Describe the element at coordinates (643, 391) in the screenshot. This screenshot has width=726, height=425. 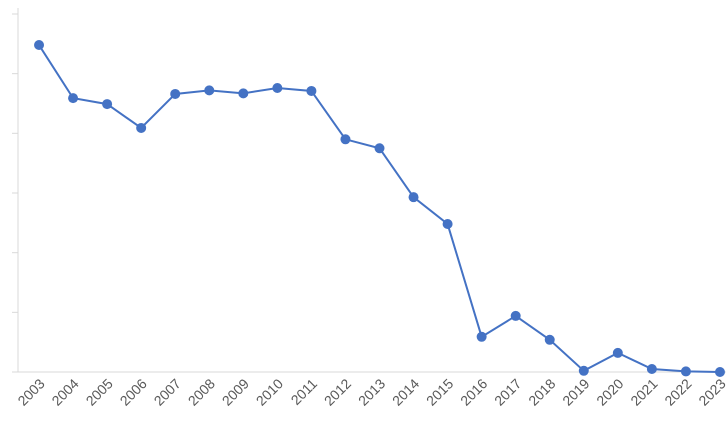
I see `x-tick-label: 2021` at that location.